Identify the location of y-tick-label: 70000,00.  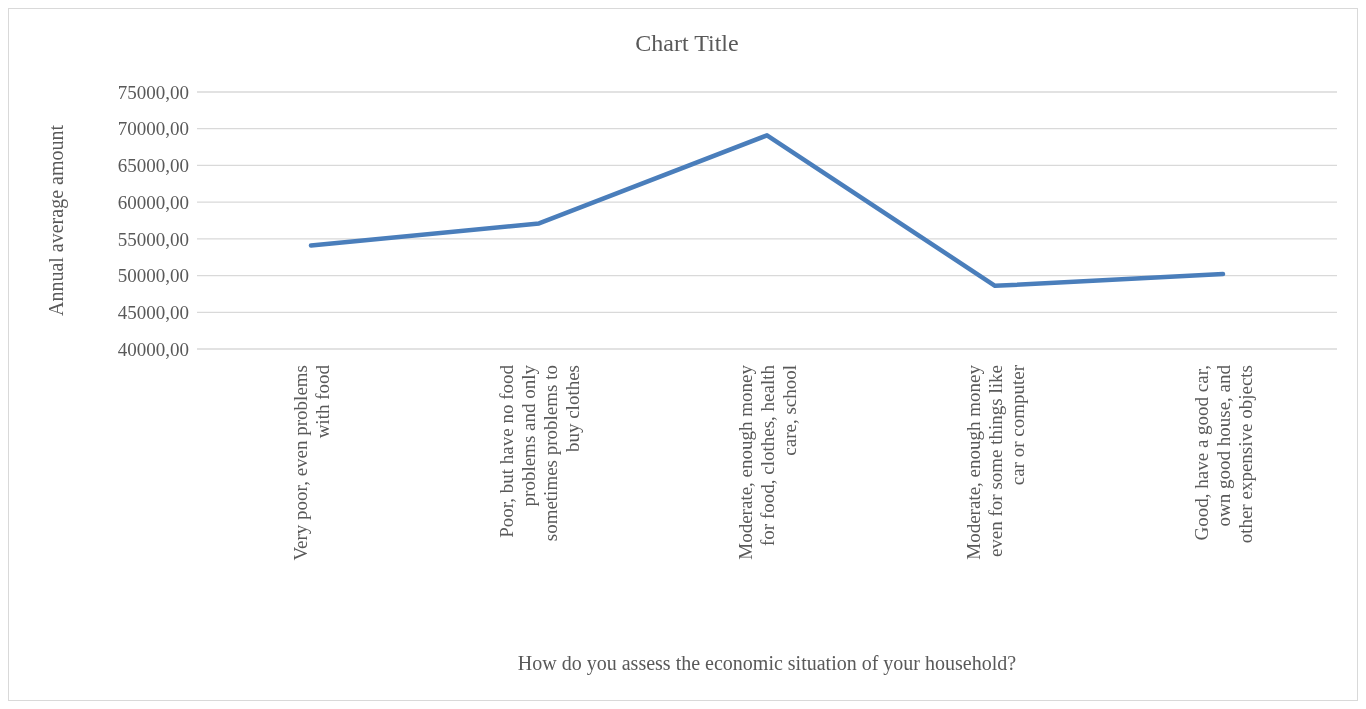
(153, 129).